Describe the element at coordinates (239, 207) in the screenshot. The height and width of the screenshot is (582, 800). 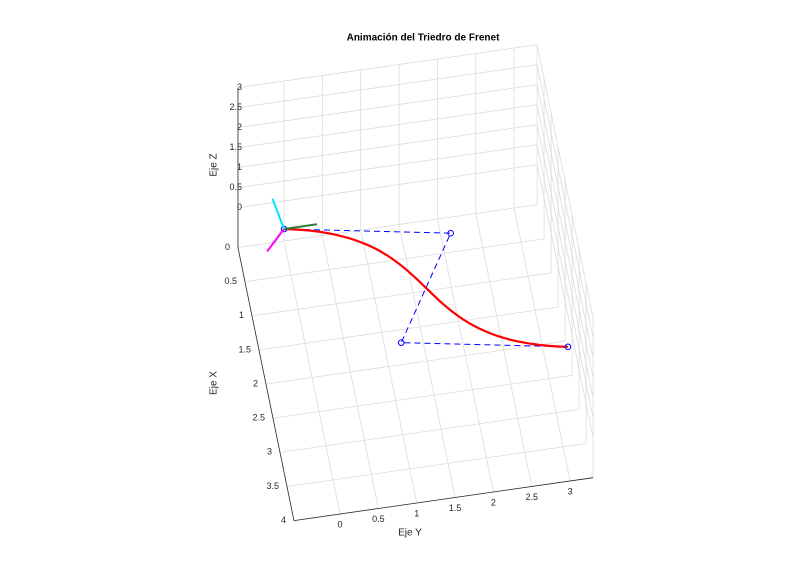
I see `z-tick-label: 0` at that location.